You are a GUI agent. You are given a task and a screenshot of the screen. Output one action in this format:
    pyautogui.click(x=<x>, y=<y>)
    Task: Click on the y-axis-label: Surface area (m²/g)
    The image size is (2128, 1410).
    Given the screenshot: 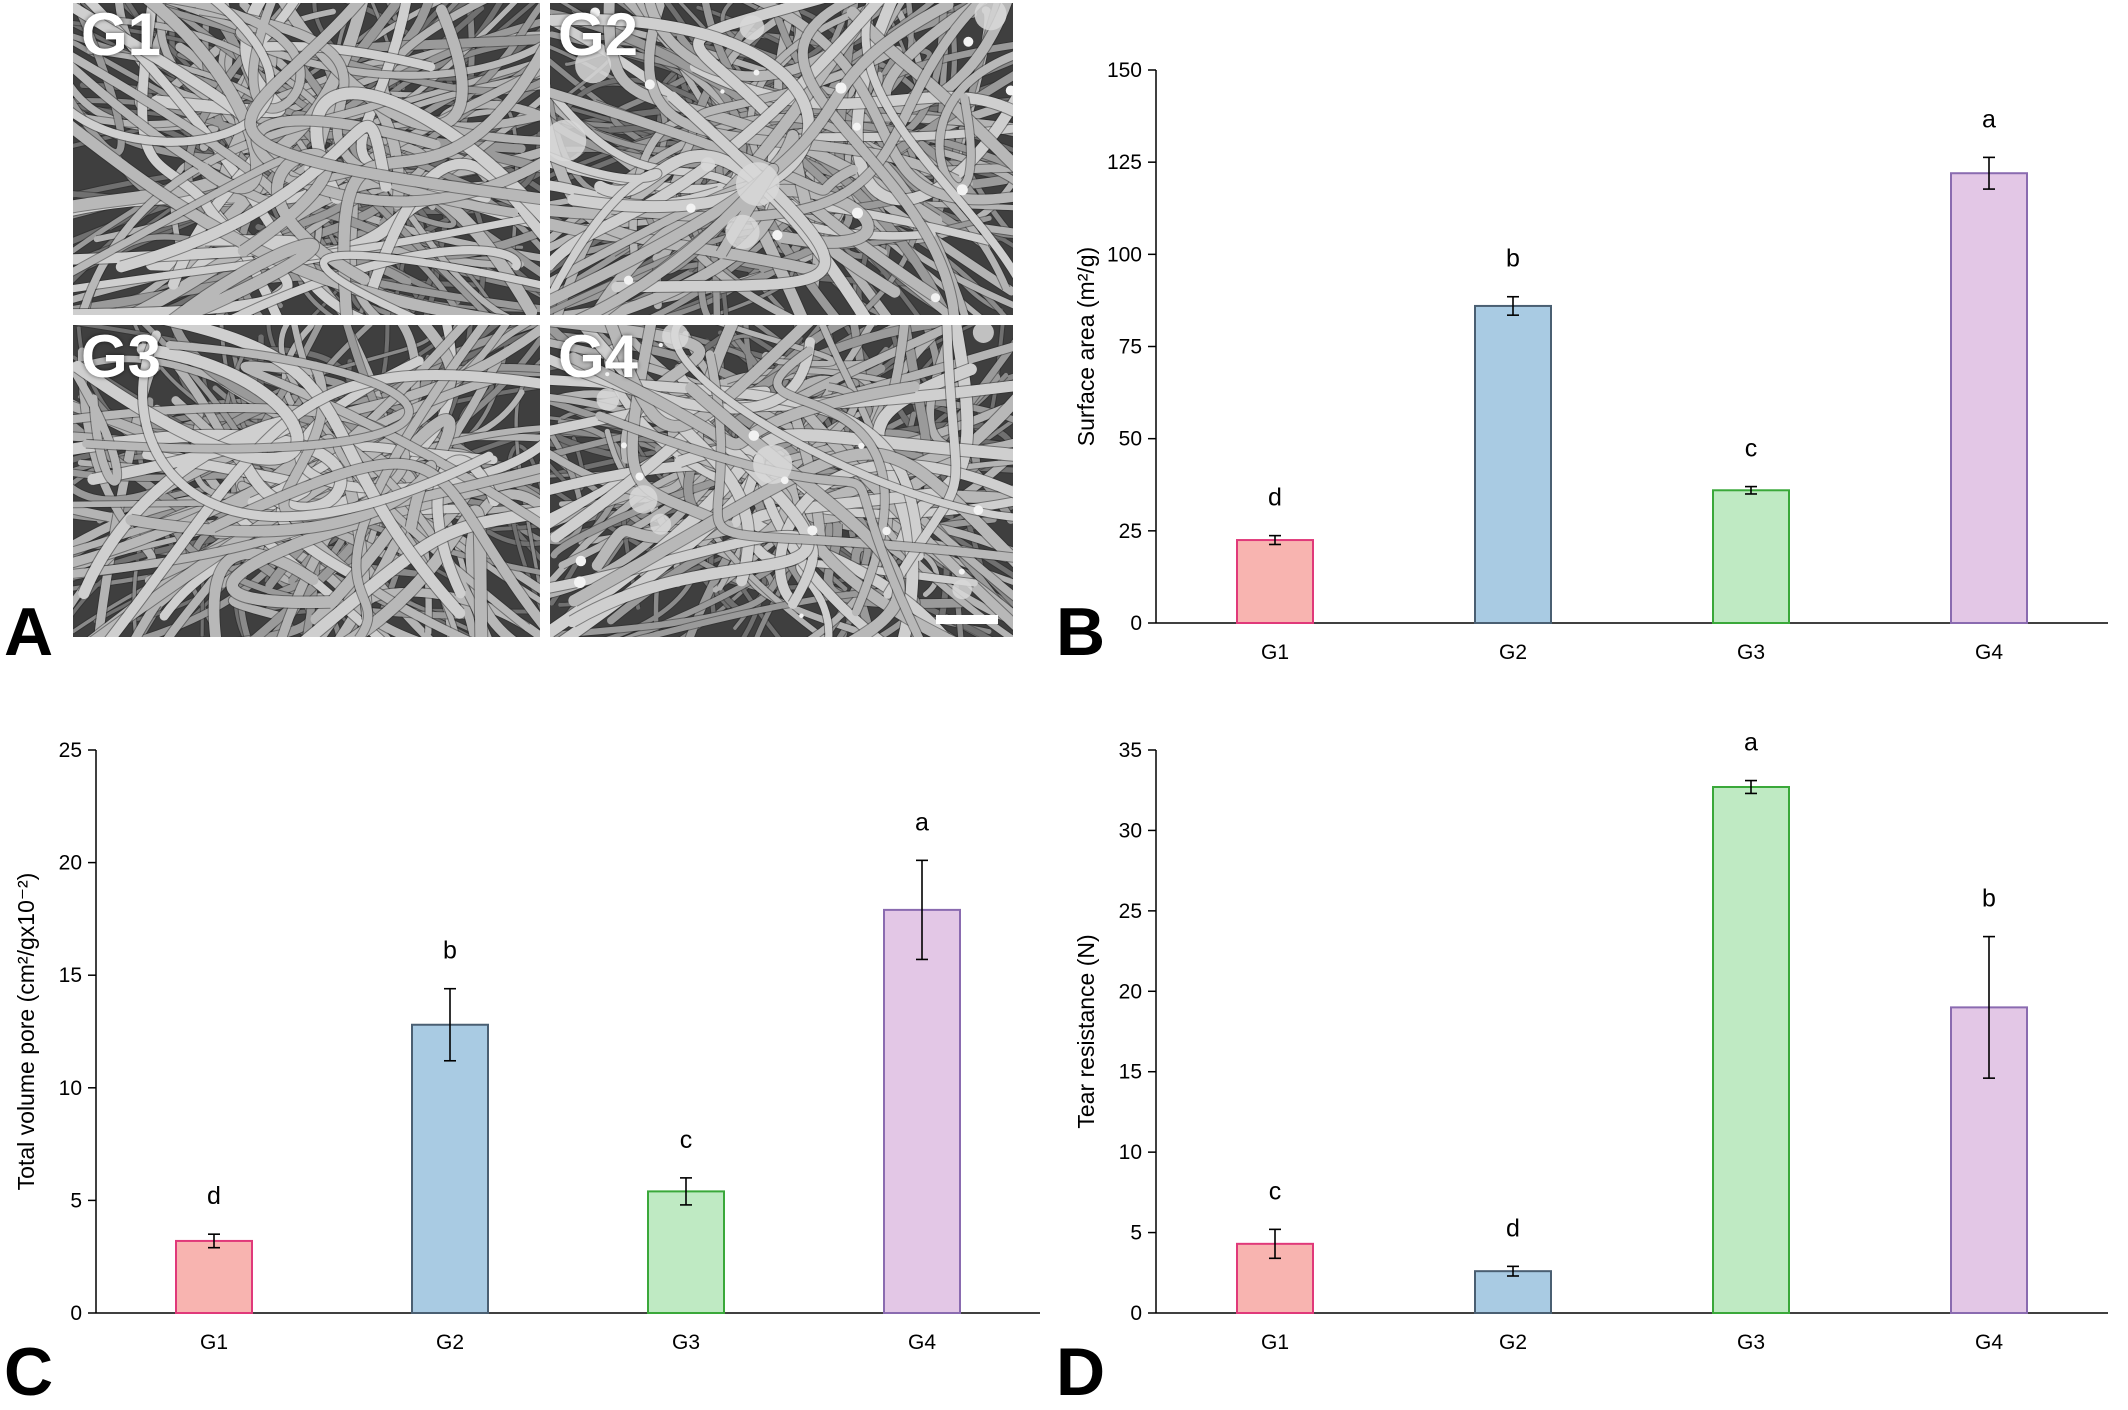 What is the action you would take?
    pyautogui.click(x=1086, y=346)
    